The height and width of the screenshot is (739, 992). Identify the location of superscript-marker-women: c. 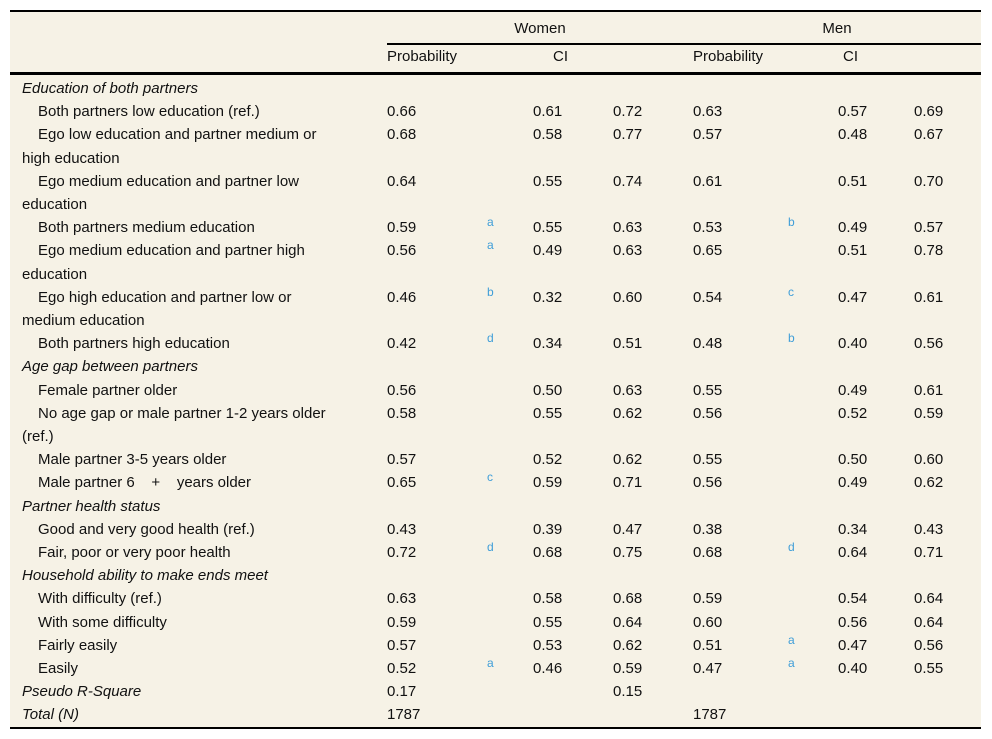
(490, 477).